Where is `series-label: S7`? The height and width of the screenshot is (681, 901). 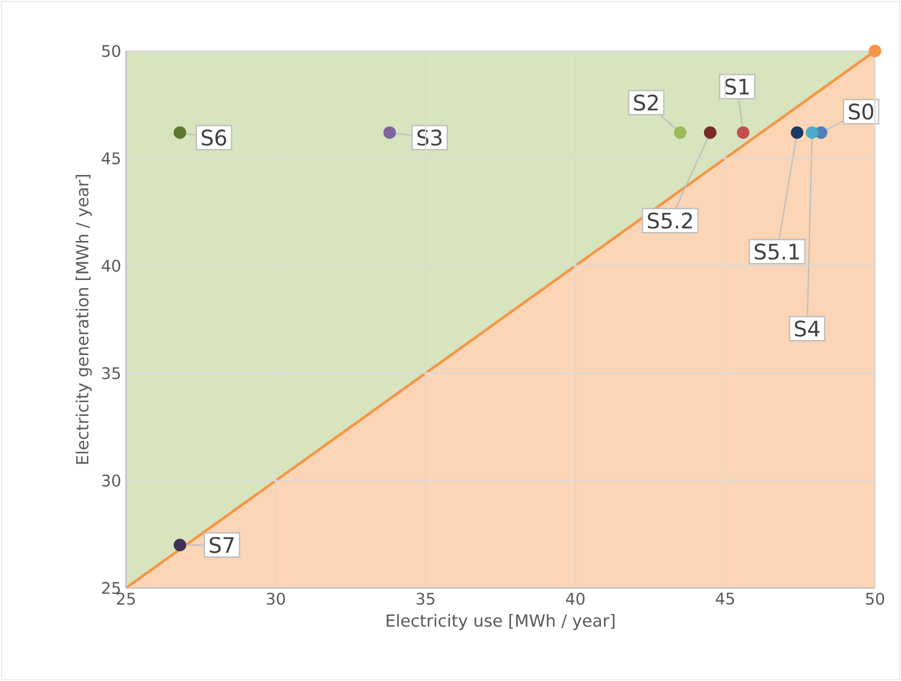
series-label: S7 is located at coordinates (222, 545).